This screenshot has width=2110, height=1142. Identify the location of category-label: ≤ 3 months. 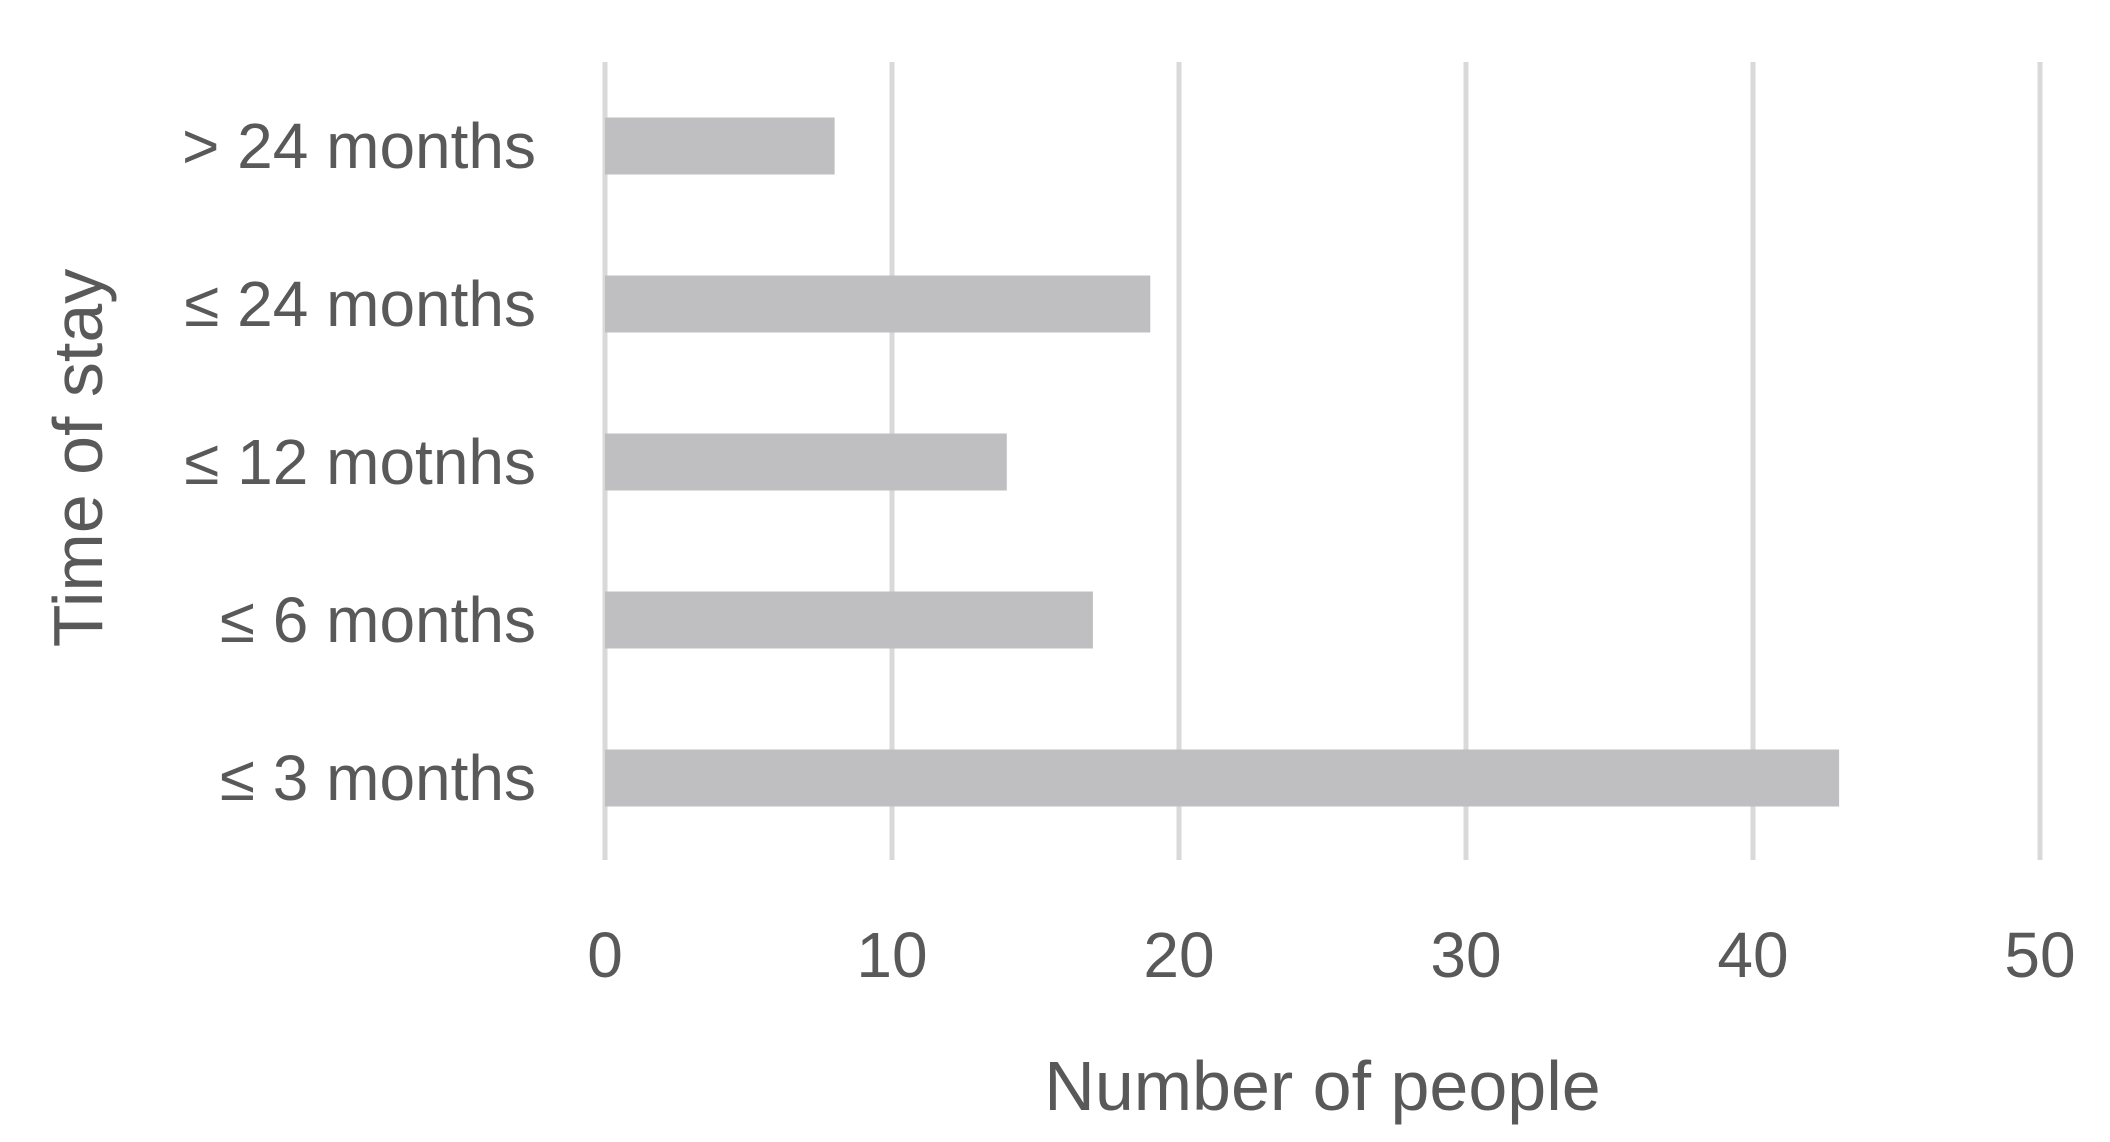
(378, 778).